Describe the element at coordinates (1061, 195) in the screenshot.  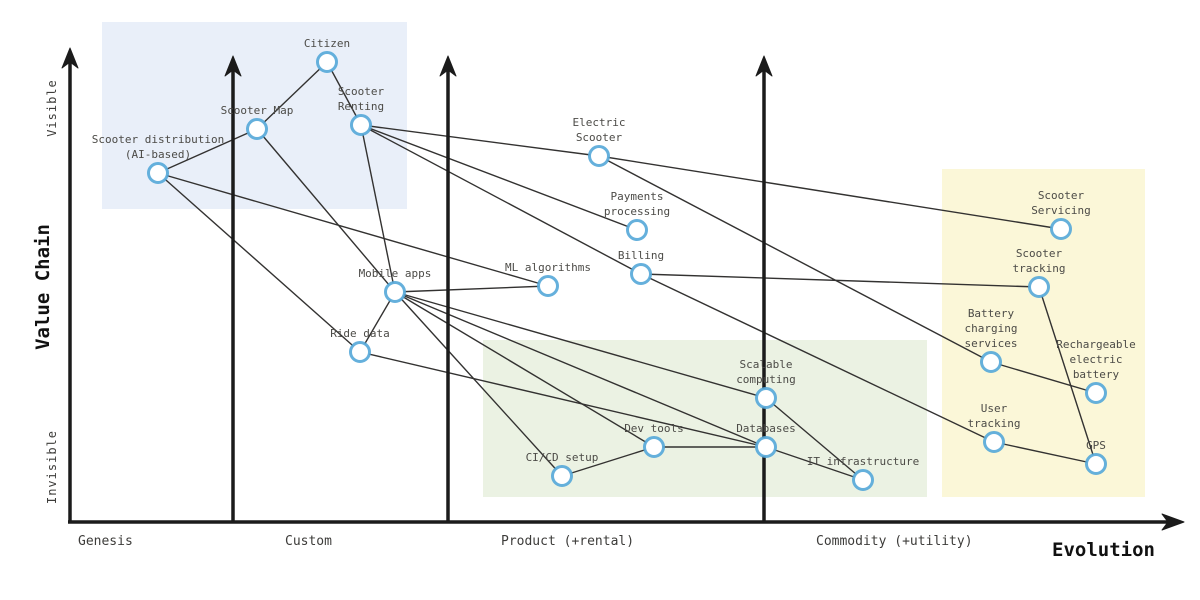
I see `node-label-scooter-servicing: Scooter` at that location.